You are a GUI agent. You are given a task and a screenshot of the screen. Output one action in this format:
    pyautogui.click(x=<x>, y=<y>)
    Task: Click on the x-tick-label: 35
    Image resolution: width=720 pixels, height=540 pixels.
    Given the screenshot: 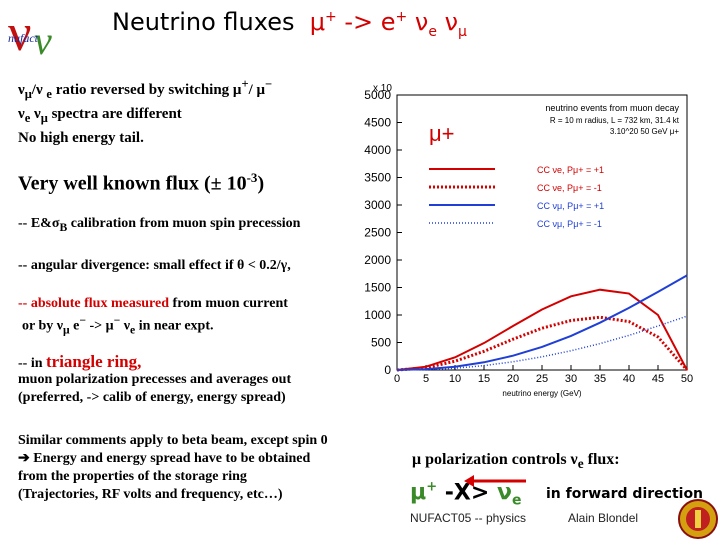 What is the action you would take?
    pyautogui.click(x=600, y=379)
    